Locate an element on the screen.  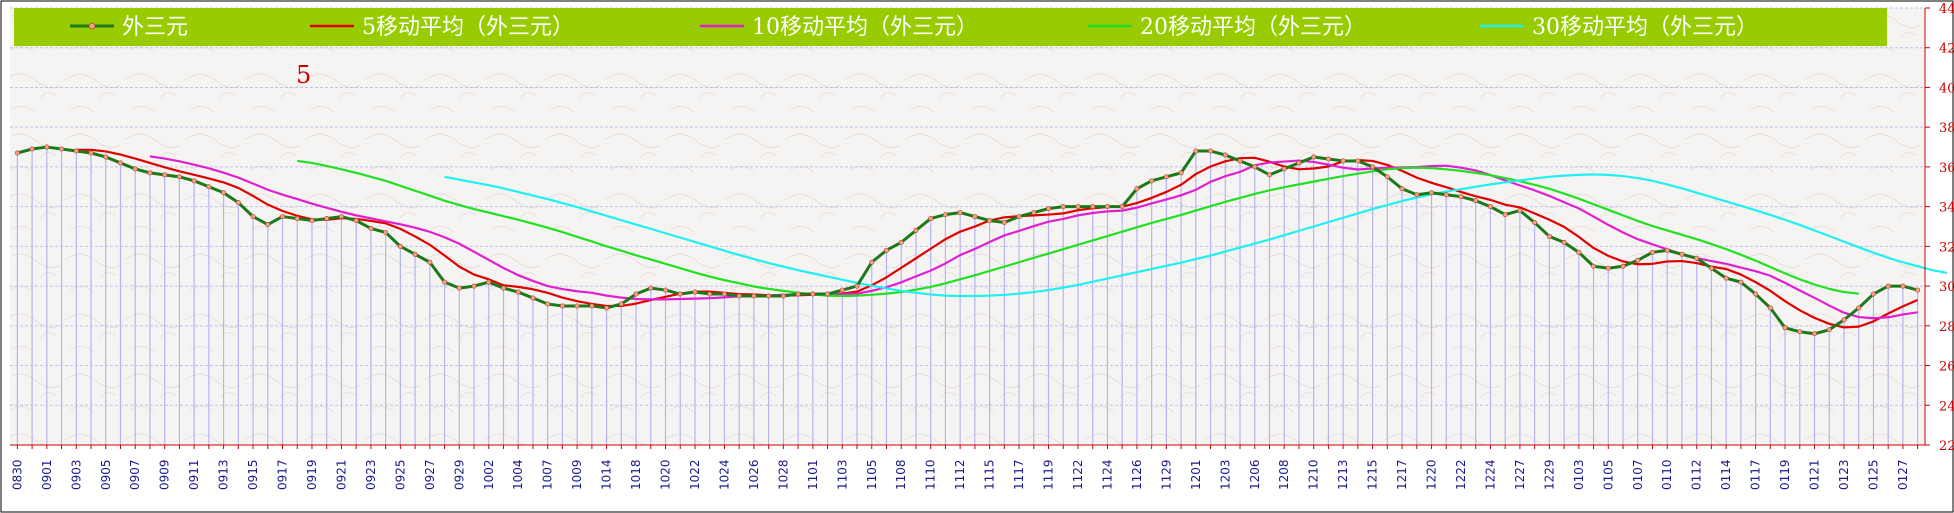
x-tick-label: 0127 is located at coordinates (1903, 474).